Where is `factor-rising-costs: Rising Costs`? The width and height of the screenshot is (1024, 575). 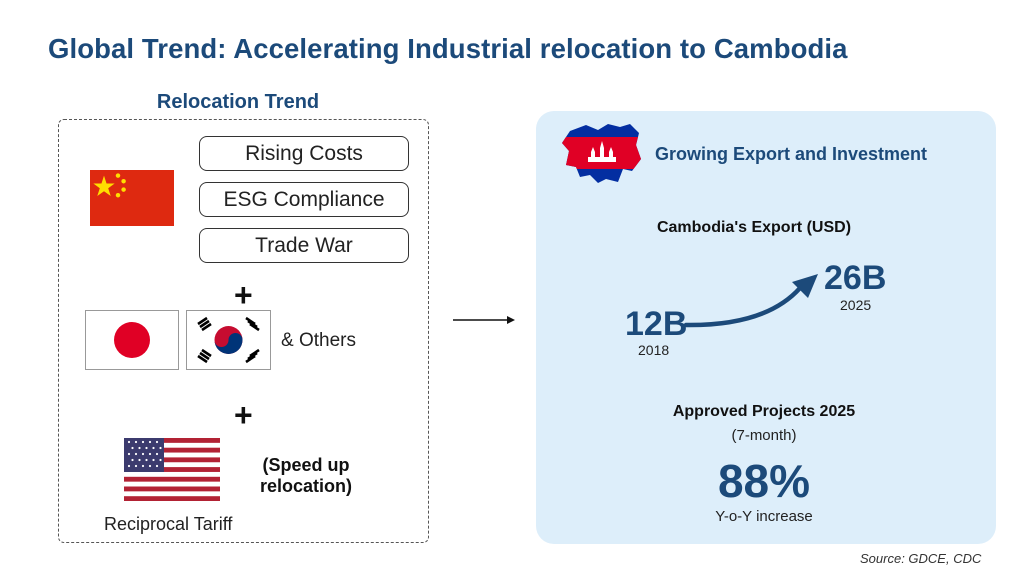
factor-rising-costs: Rising Costs is located at coordinates (304, 153).